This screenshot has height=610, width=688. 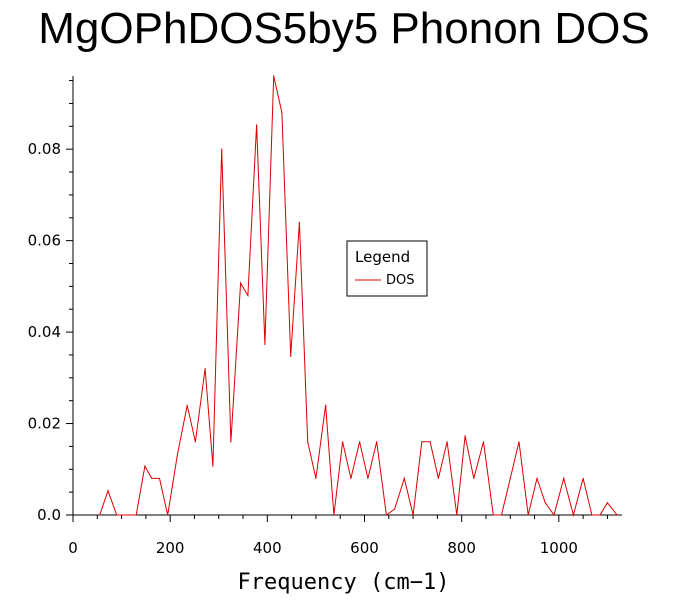 I want to click on y-tick-label: 0.08, so click(x=44, y=149).